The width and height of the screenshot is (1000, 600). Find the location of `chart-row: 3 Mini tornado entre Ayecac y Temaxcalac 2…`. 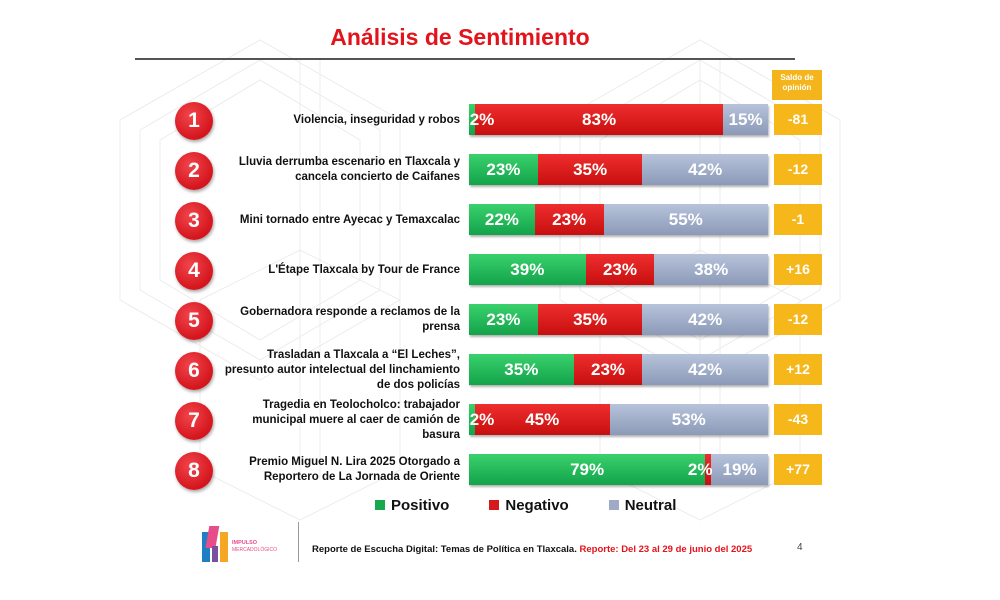

chart-row: 3 Mini tornado entre Ayecac y Temaxcalac 2… is located at coordinates (500, 220).